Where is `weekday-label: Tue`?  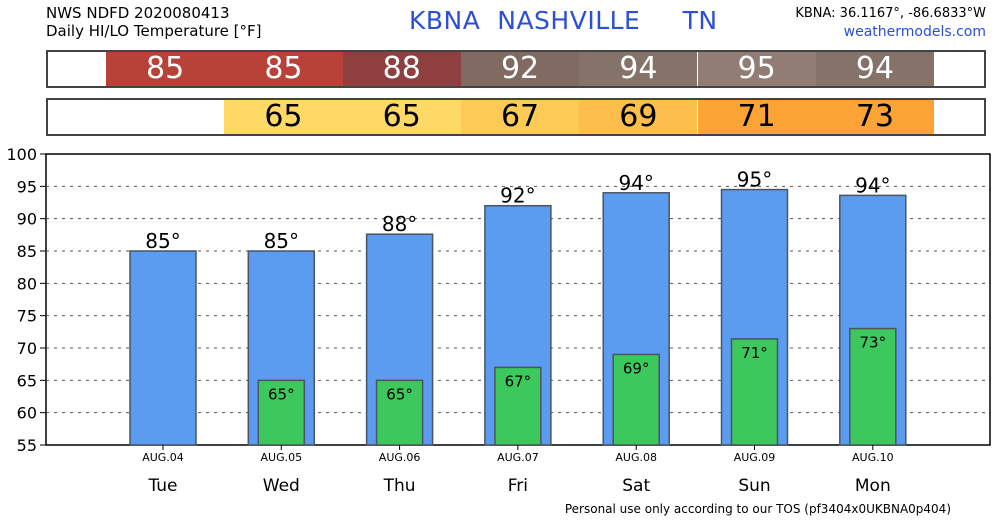 weekday-label: Tue is located at coordinates (162, 486).